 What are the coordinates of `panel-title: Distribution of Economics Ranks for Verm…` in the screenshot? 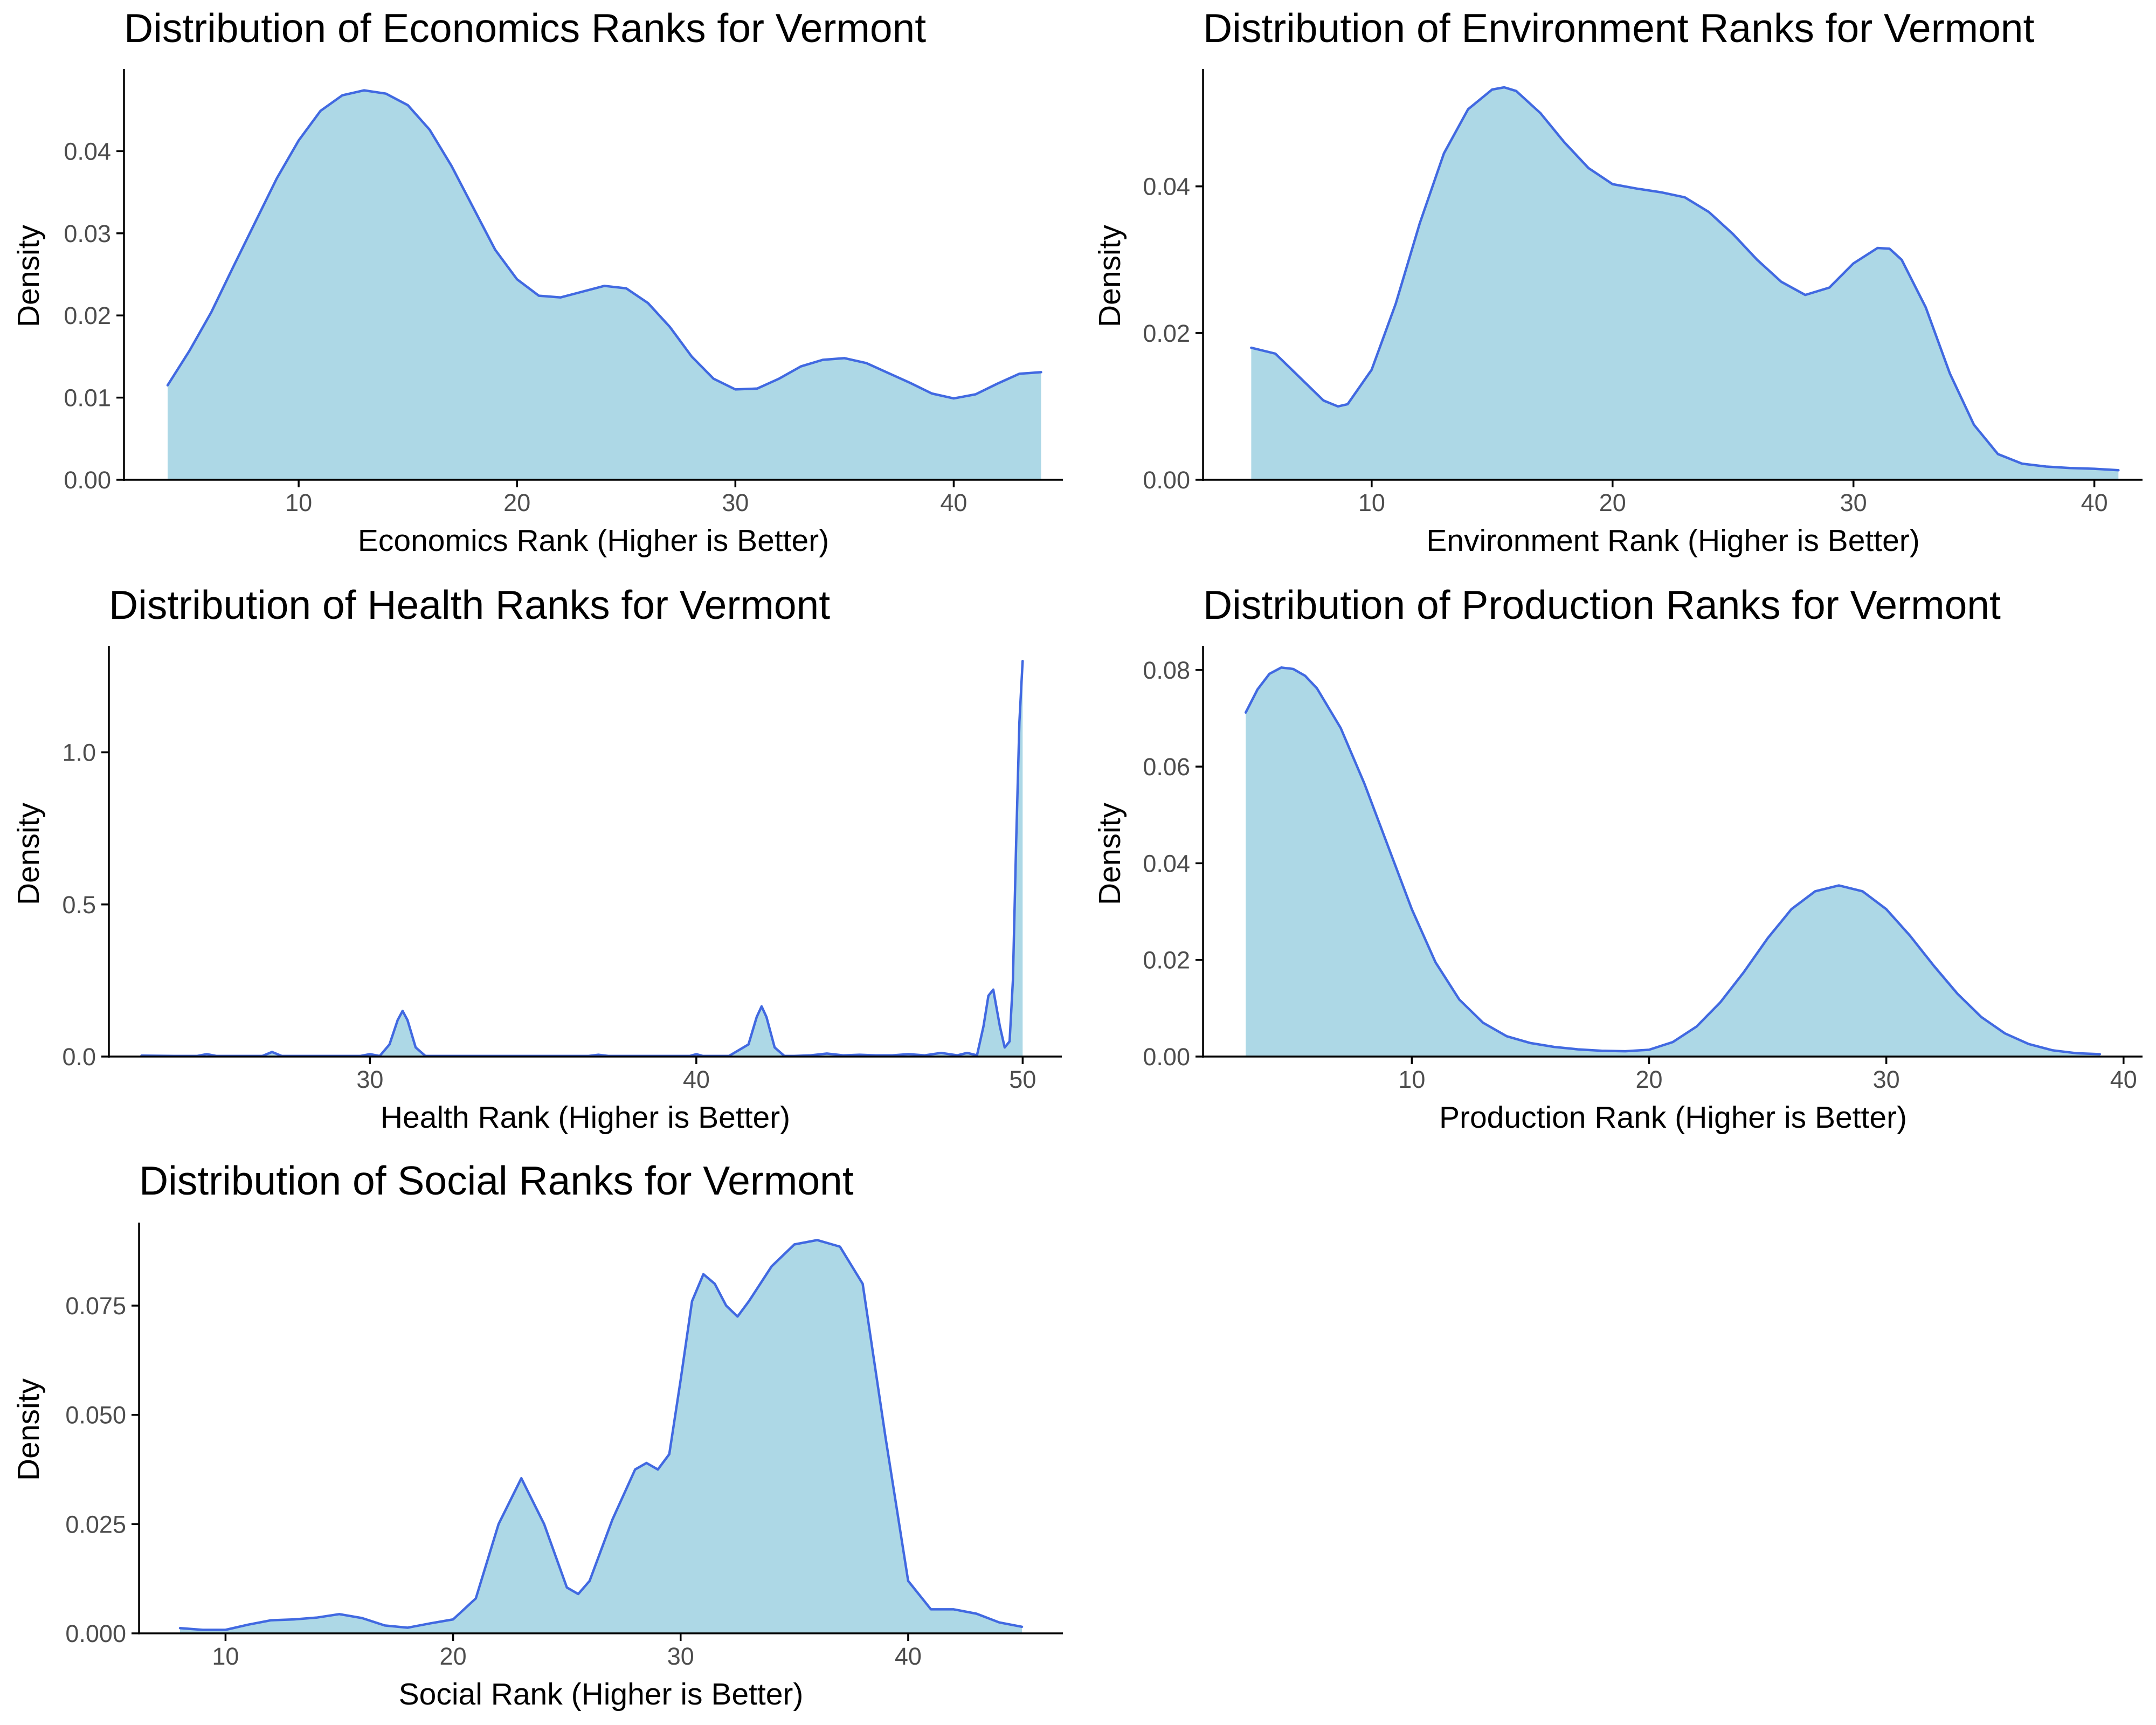 It's located at (525, 28).